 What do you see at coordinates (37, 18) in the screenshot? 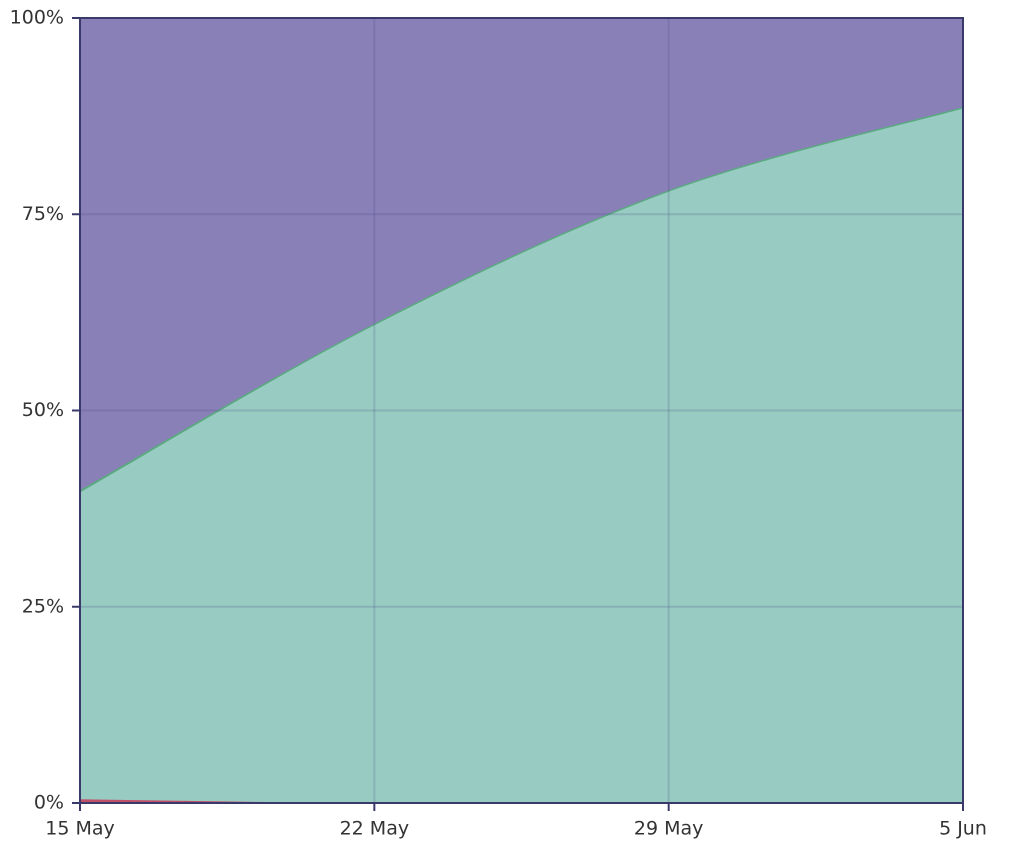
I see `y-tick-label: 100%` at bounding box center [37, 18].